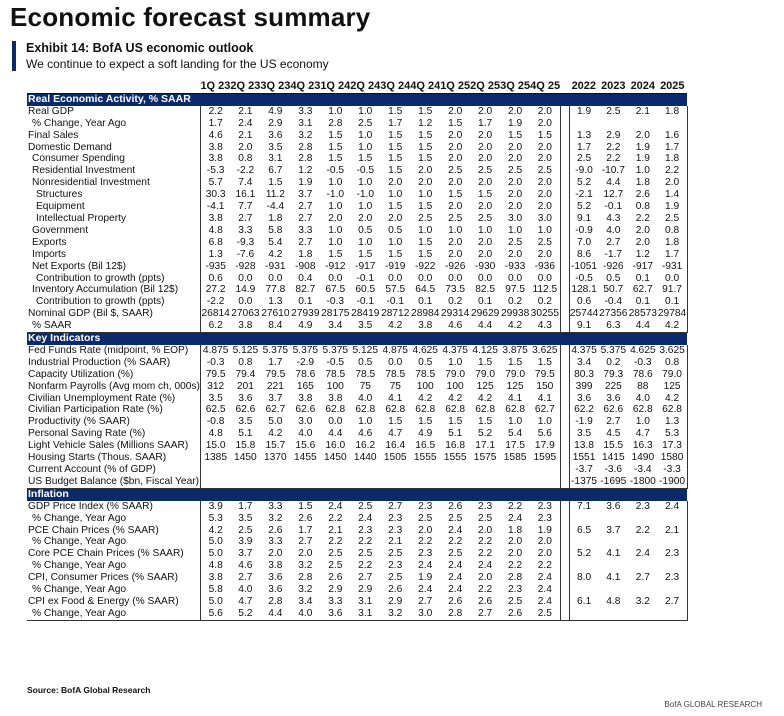 This screenshot has width=784, height=716. What do you see at coordinates (583, 458) in the screenshot?
I see `annual-value: 1551` at bounding box center [583, 458].